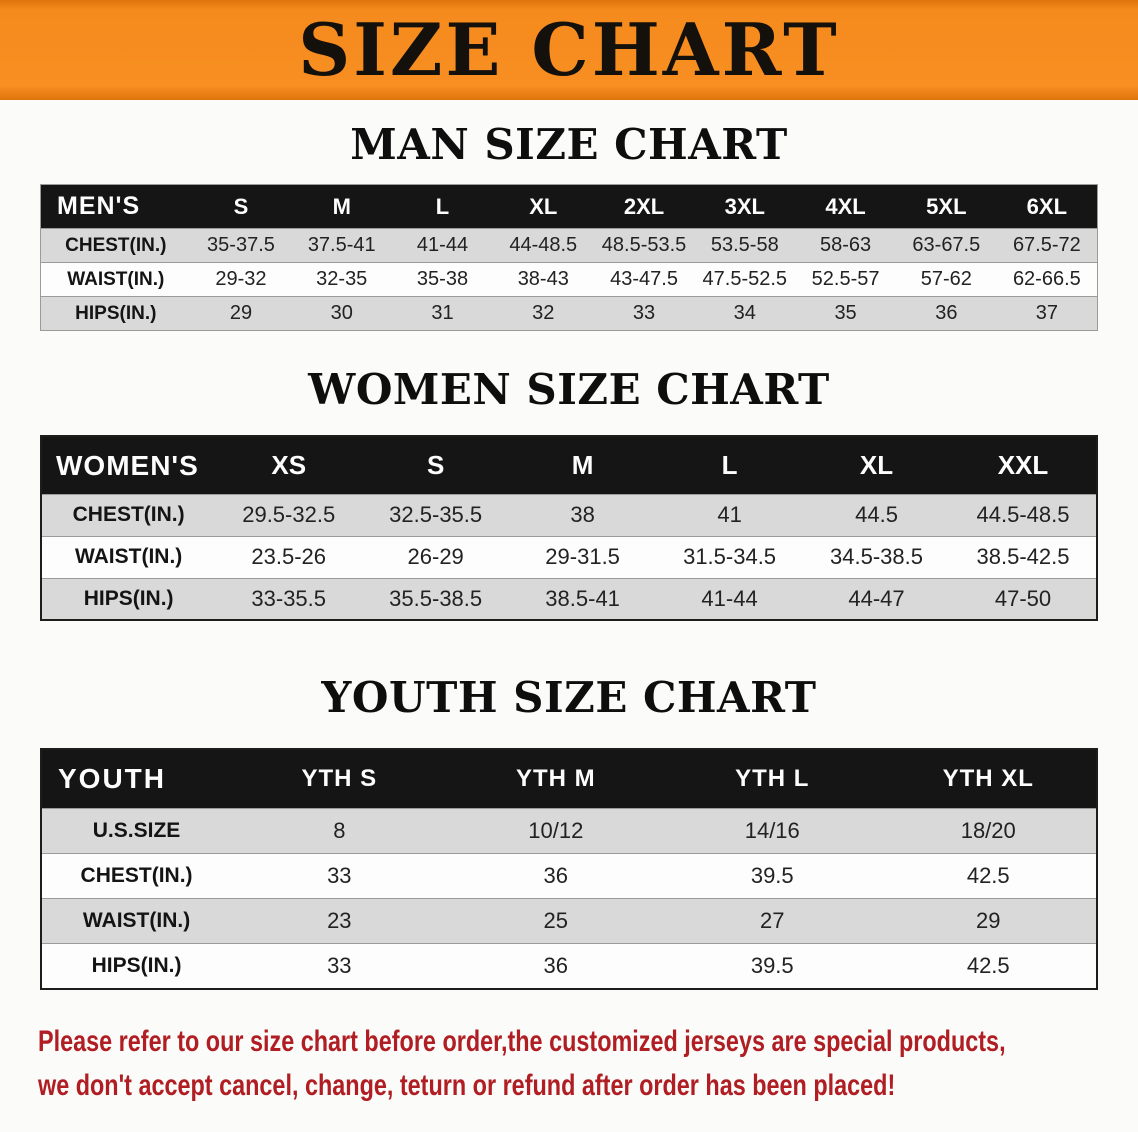 The width and height of the screenshot is (1138, 1132). I want to click on size-header-cell: YTH L, so click(772, 778).